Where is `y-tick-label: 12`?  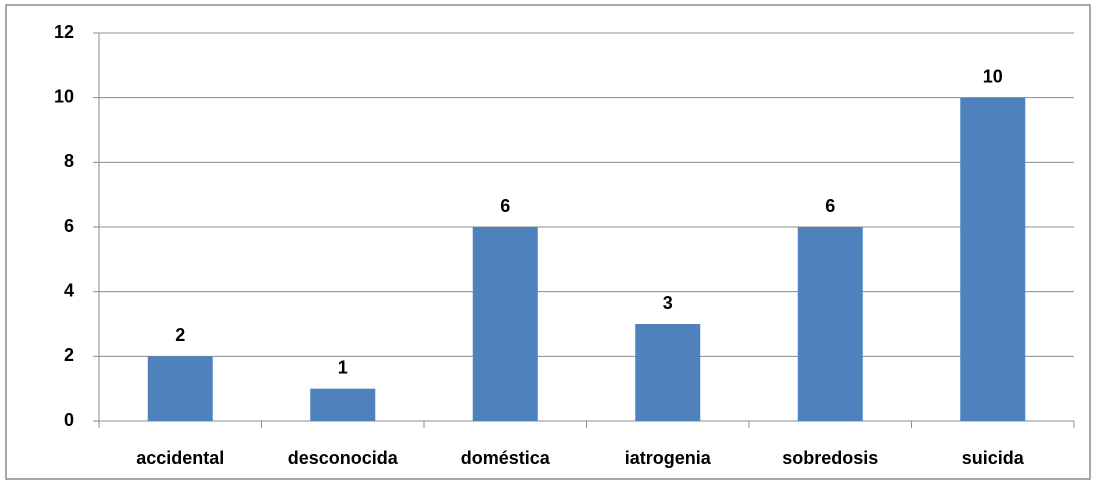 y-tick-label: 12 is located at coordinates (64, 32).